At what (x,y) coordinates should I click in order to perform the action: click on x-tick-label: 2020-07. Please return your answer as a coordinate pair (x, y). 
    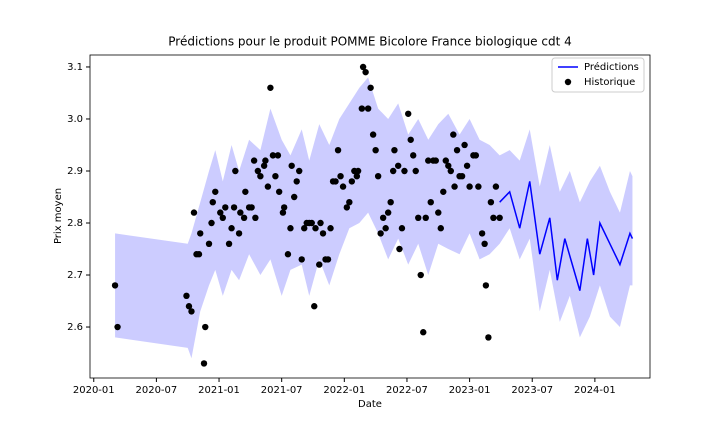
    Looking at the image, I should click on (156, 390).